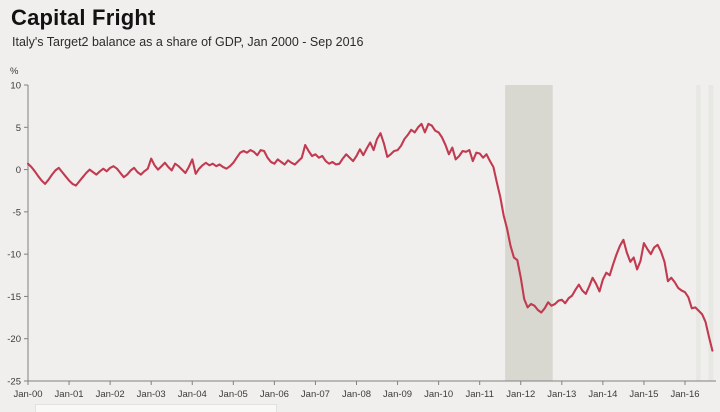 The image size is (720, 412). What do you see at coordinates (14, 71) in the screenshot?
I see `y-axis-unit-label: %` at bounding box center [14, 71].